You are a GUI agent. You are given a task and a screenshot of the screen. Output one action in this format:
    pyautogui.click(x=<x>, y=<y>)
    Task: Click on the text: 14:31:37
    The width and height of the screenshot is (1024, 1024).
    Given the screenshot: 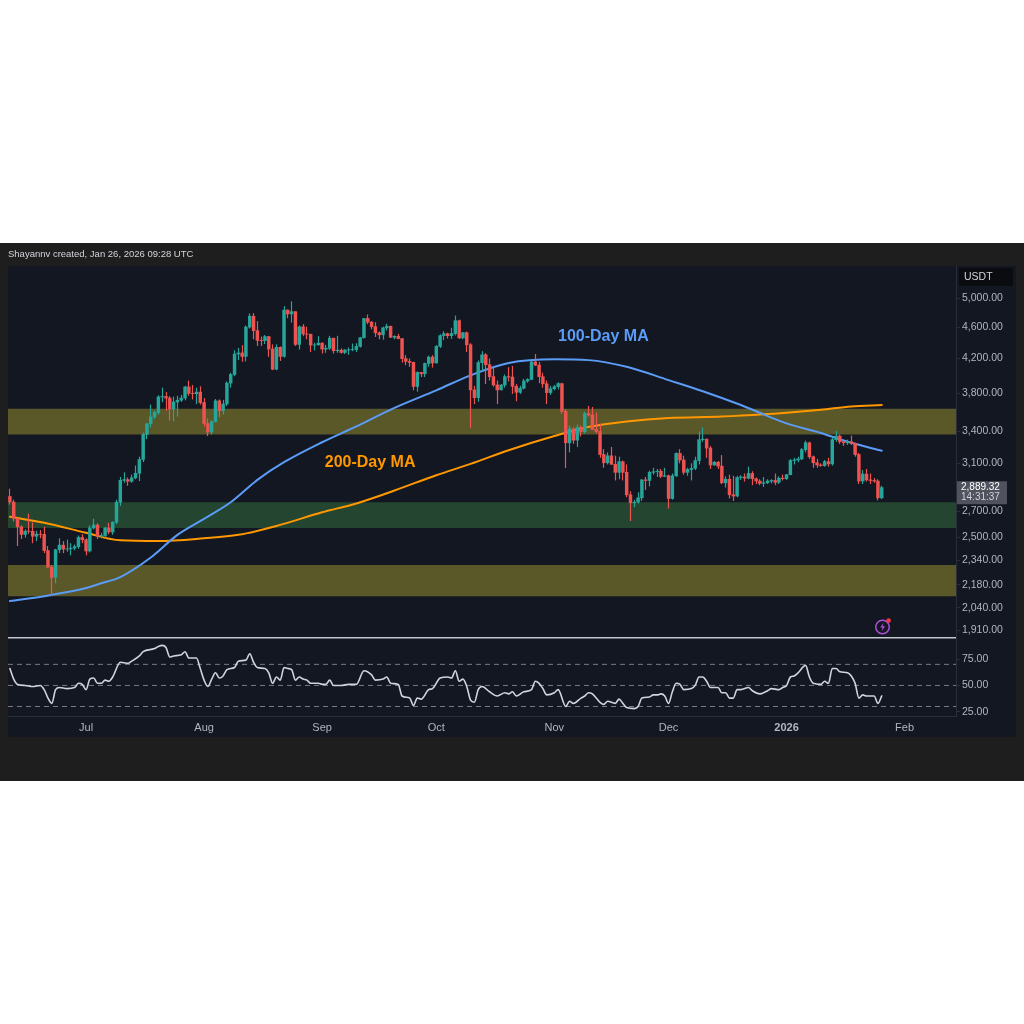 What is the action you would take?
    pyautogui.click(x=981, y=497)
    